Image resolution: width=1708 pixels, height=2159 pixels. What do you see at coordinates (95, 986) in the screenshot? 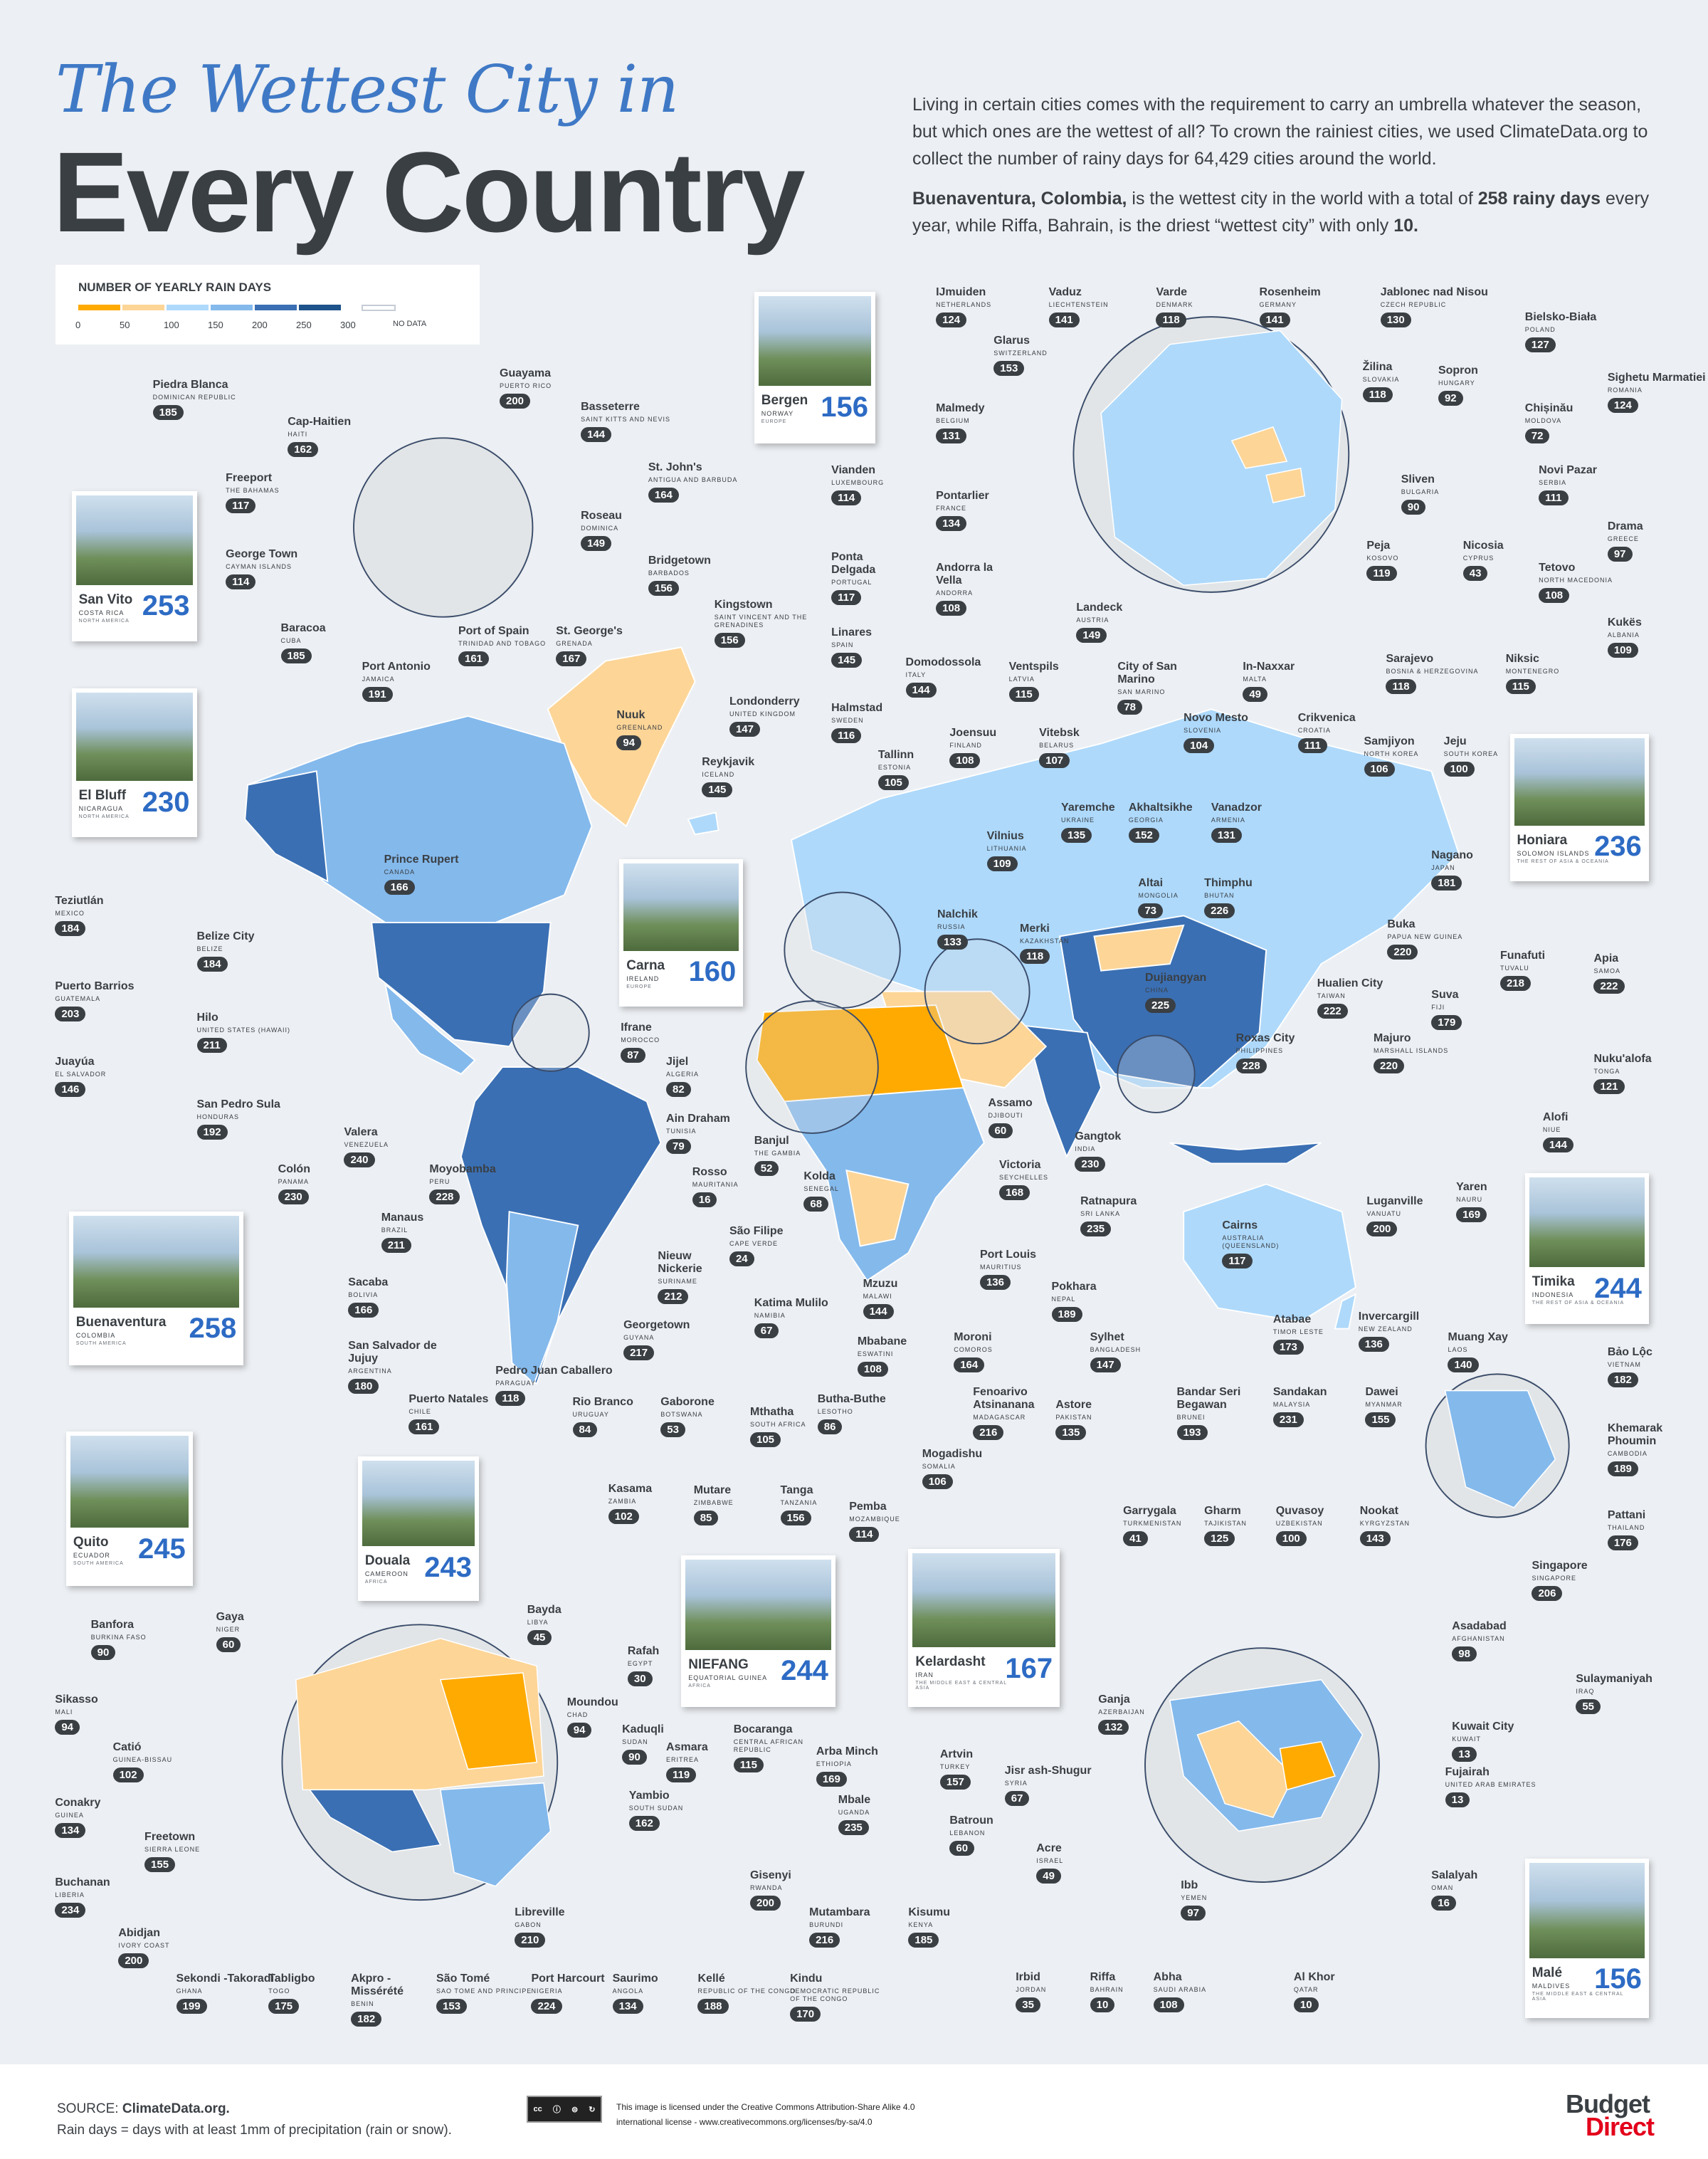
I see `city-name: Puerto Barrios` at bounding box center [95, 986].